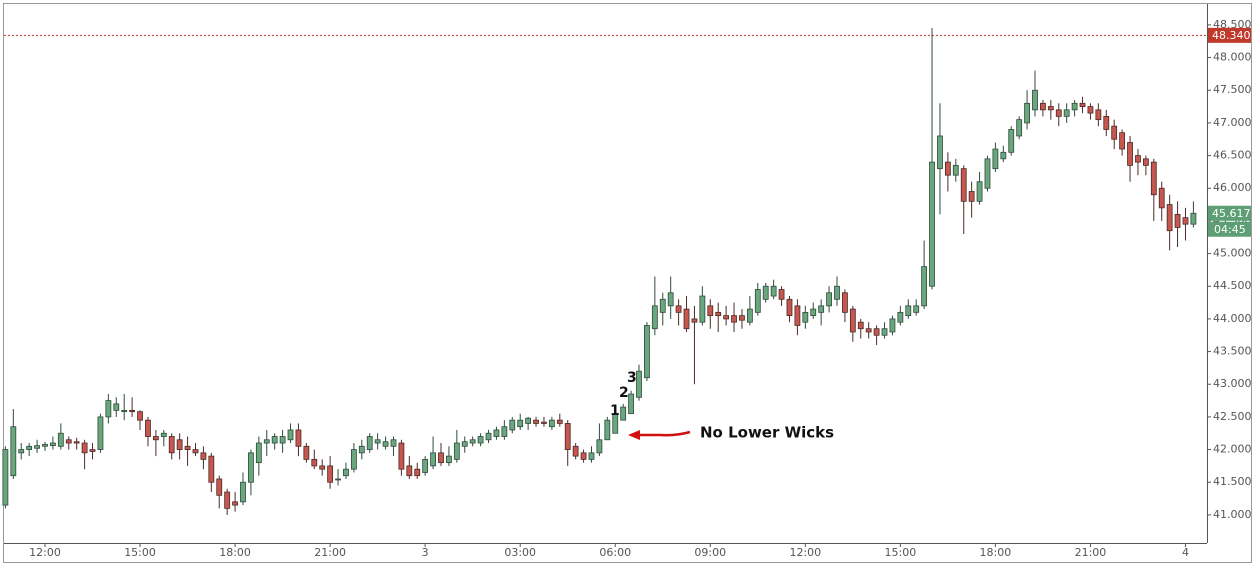 Image resolution: width=1255 pixels, height=566 pixels. I want to click on y-tick-label: 42.000, so click(1232, 449).